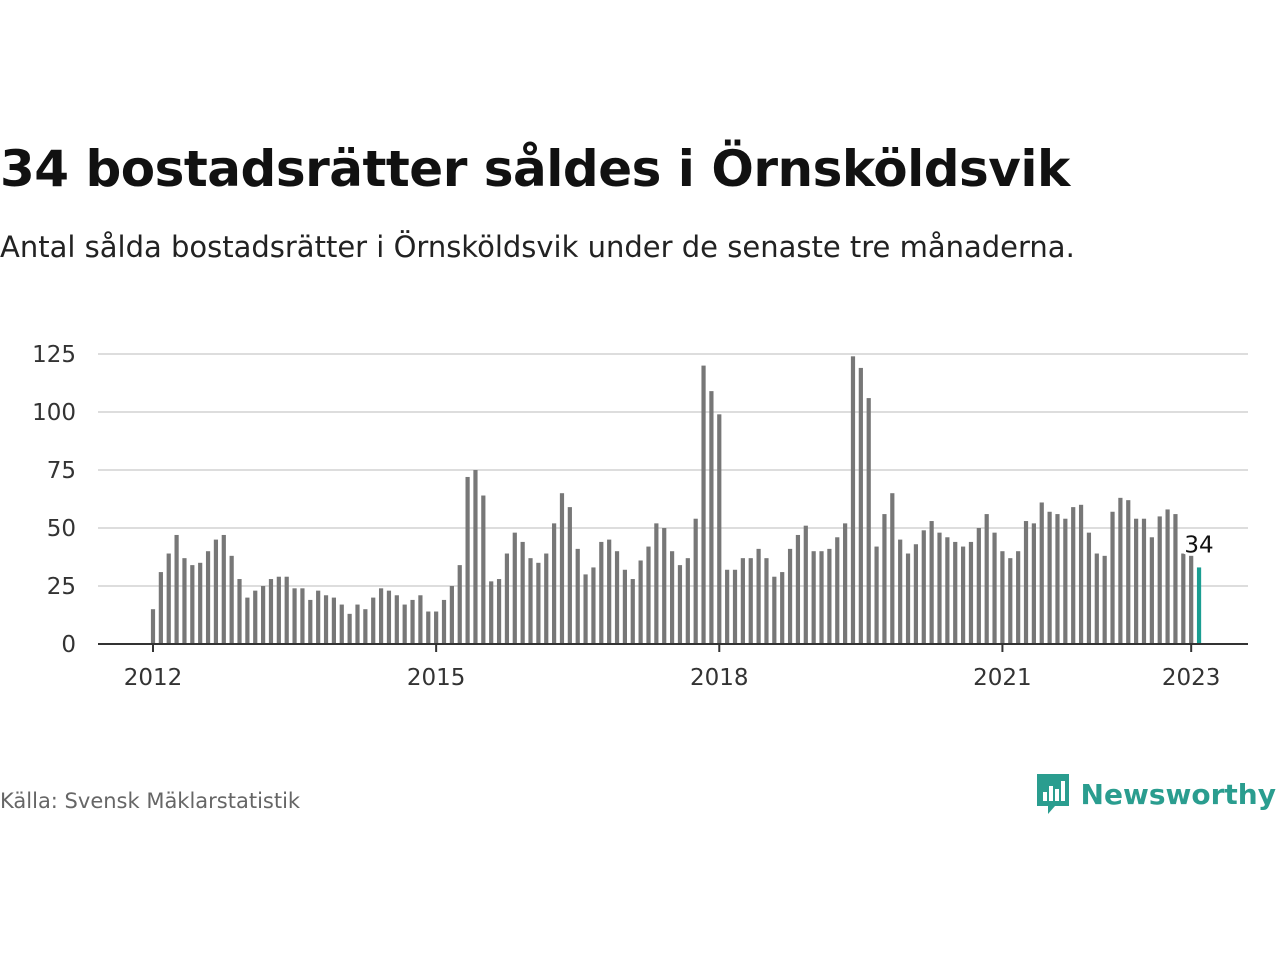 This screenshot has height=960, width=1280. Describe the element at coordinates (1199, 545) in the screenshot. I see `data-labels: 34` at that location.